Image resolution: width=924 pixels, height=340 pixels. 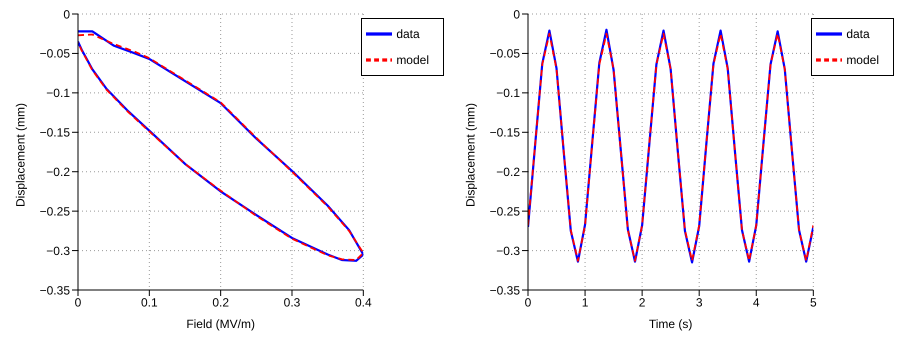 I want to click on x-tick-label: 0.3, so click(x=292, y=303).